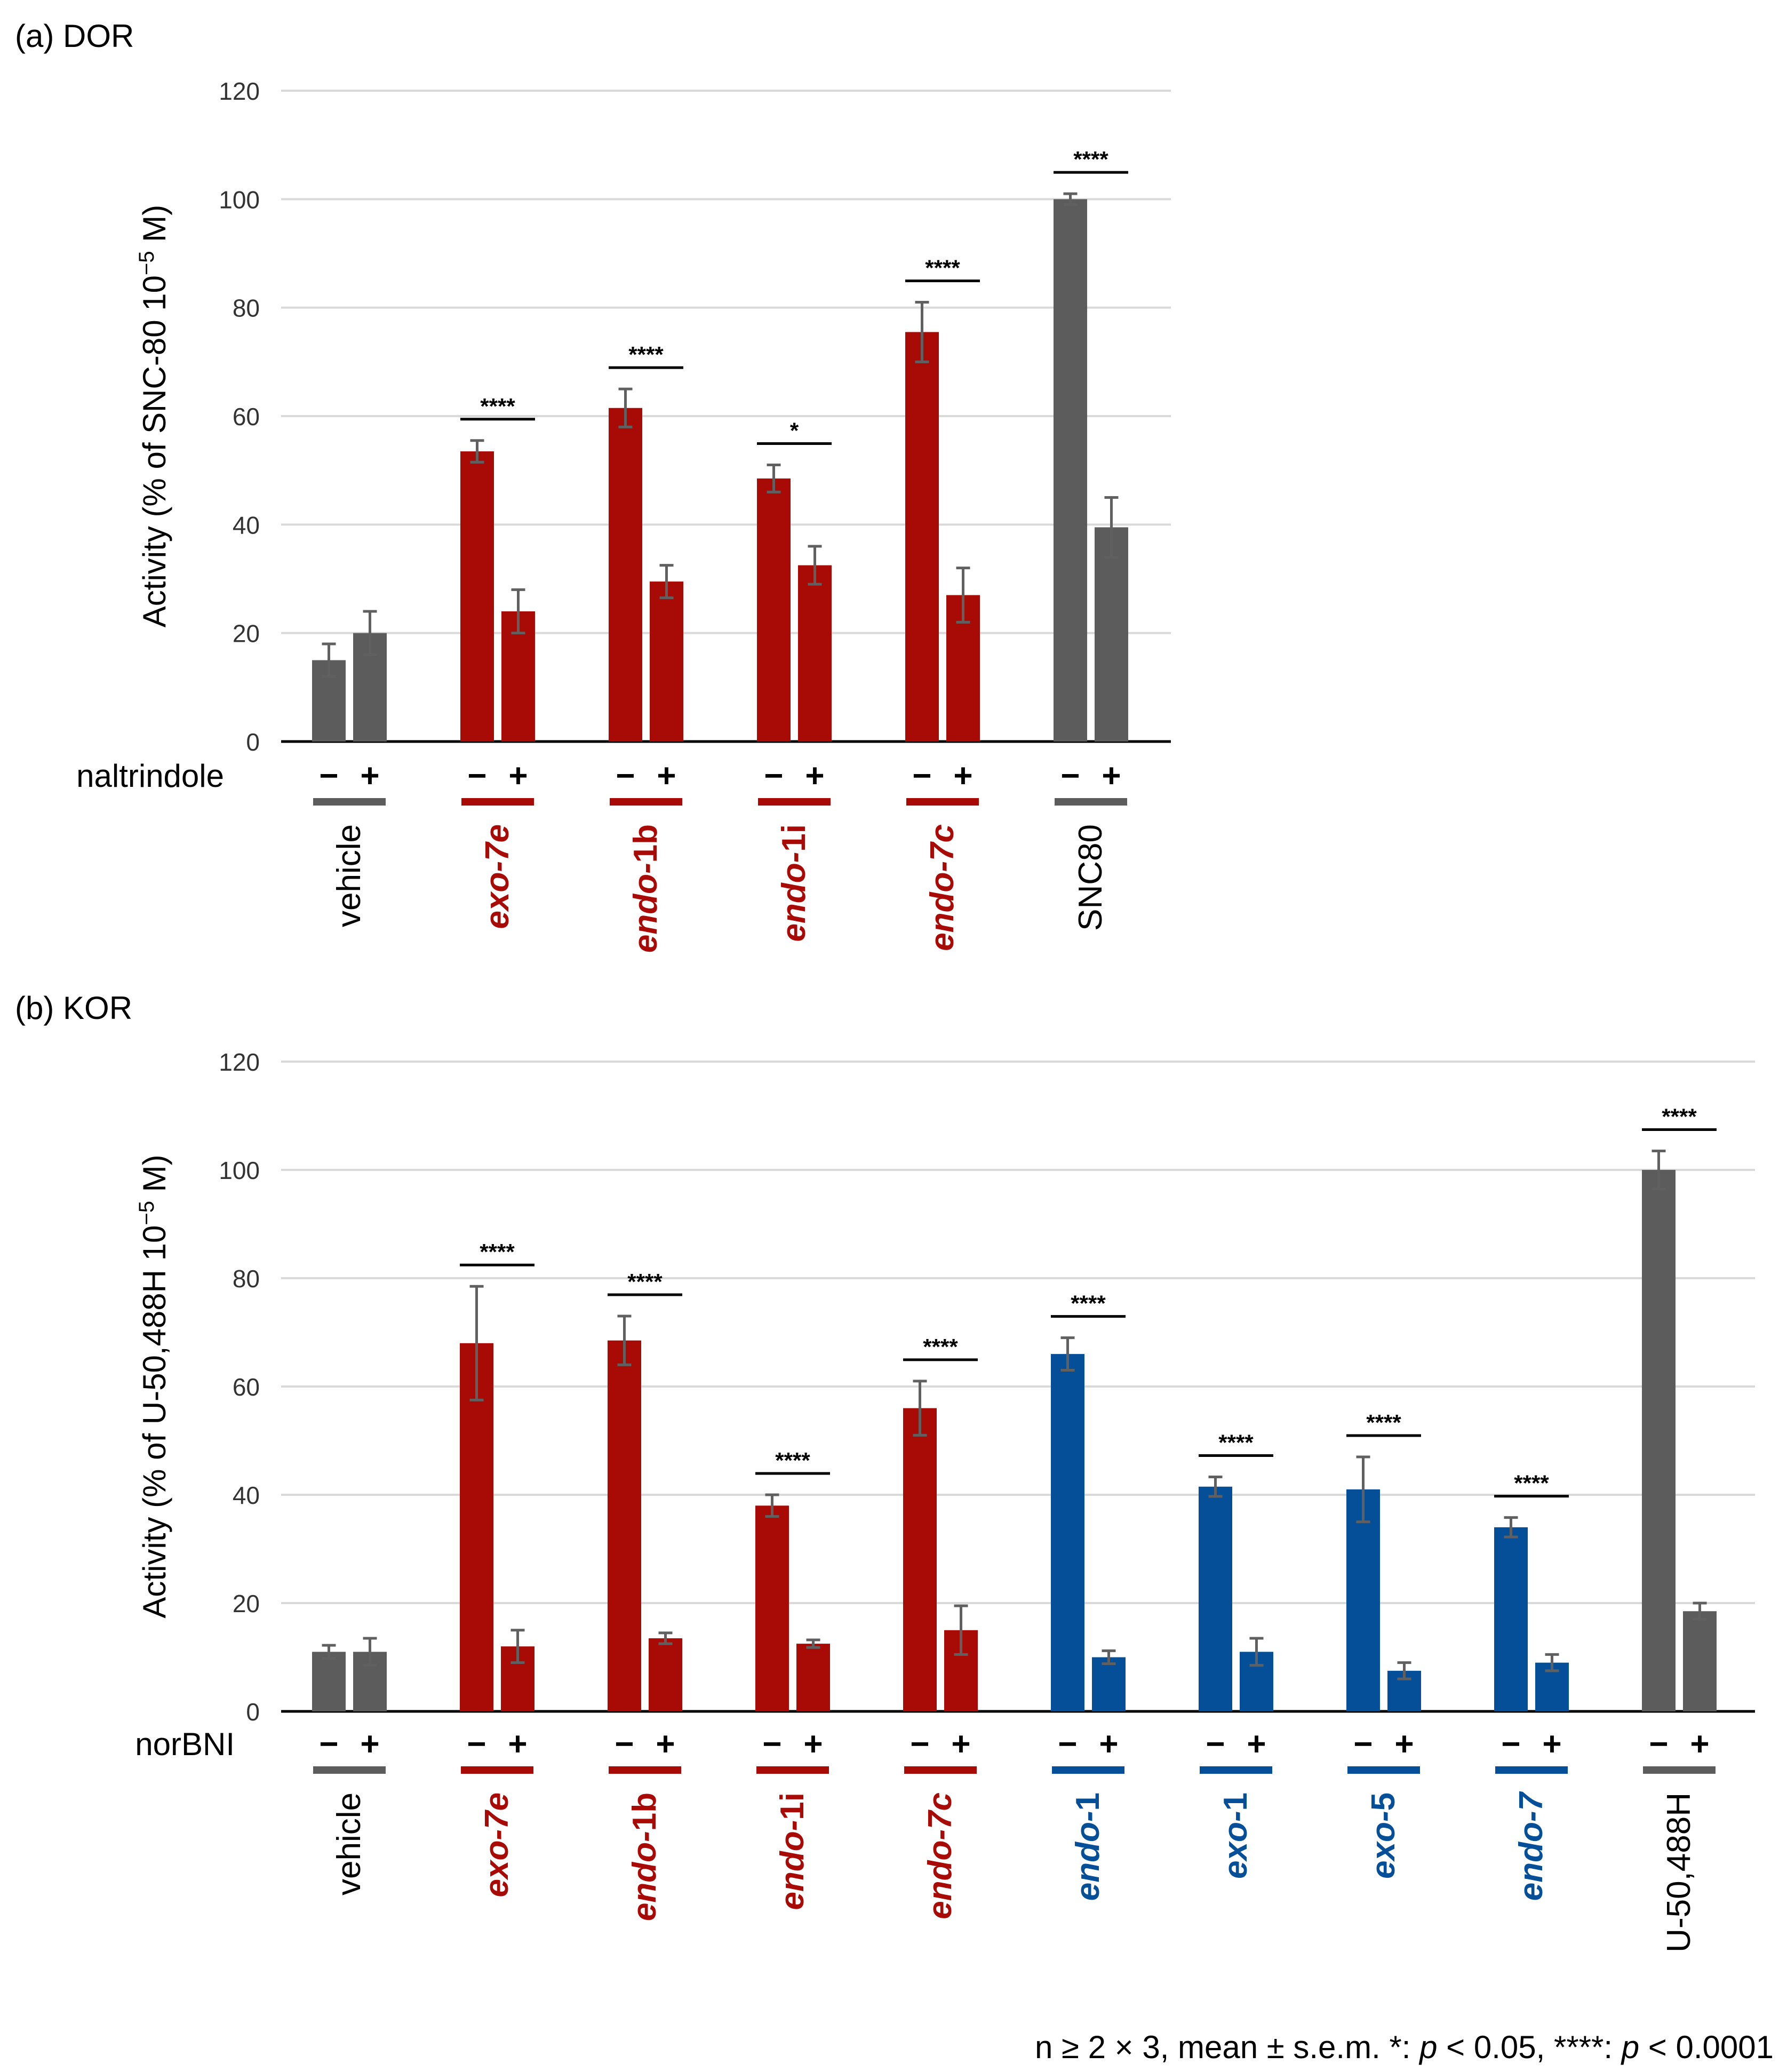 The height and width of the screenshot is (2072, 1787). I want to click on footnote-p1: p, so click(1427, 2047).